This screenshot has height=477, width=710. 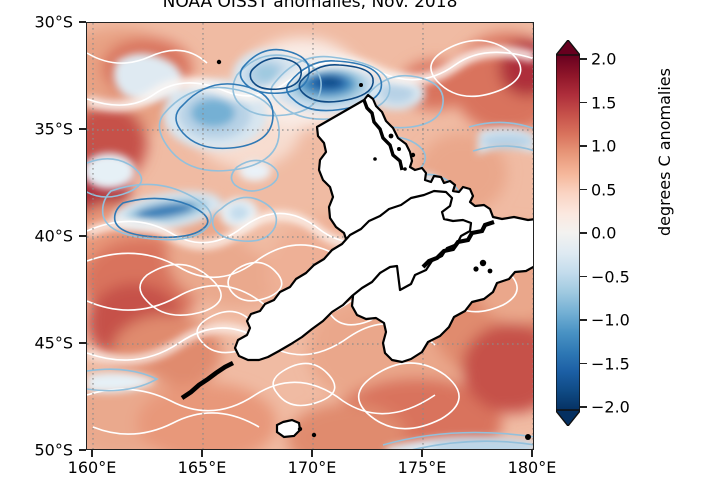 What do you see at coordinates (610, 320) in the screenshot?
I see `cbtick-label: −1.0` at bounding box center [610, 320].